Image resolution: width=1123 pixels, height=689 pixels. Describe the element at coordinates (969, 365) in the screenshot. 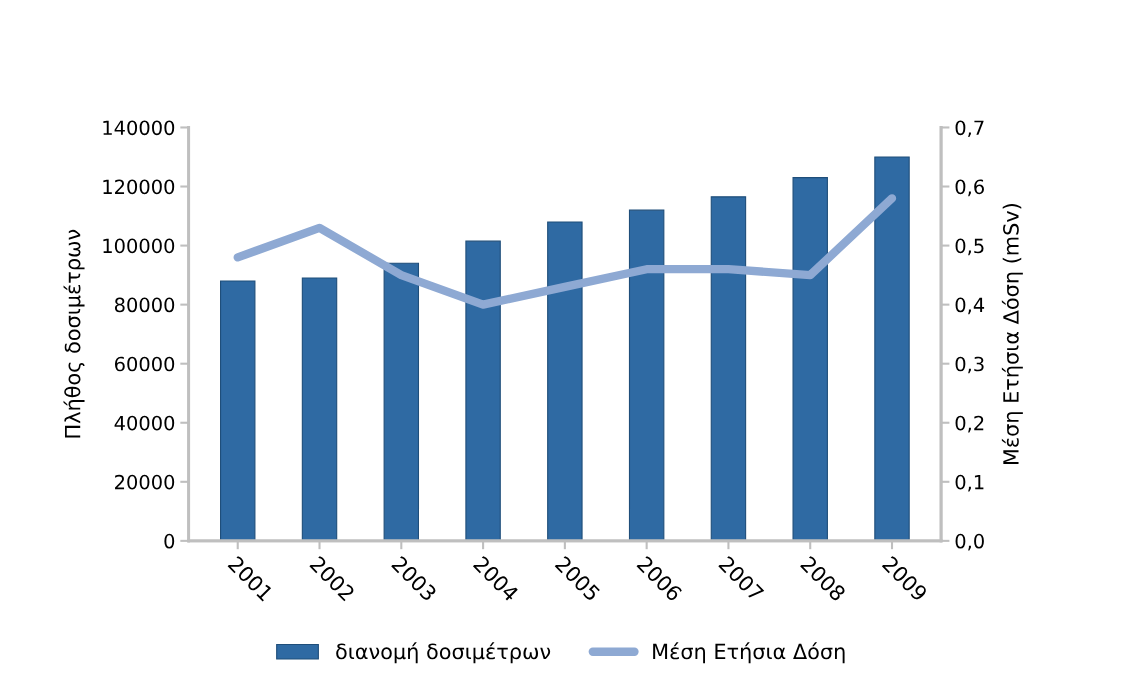

I see `y2-tick-label: 0,3` at that location.